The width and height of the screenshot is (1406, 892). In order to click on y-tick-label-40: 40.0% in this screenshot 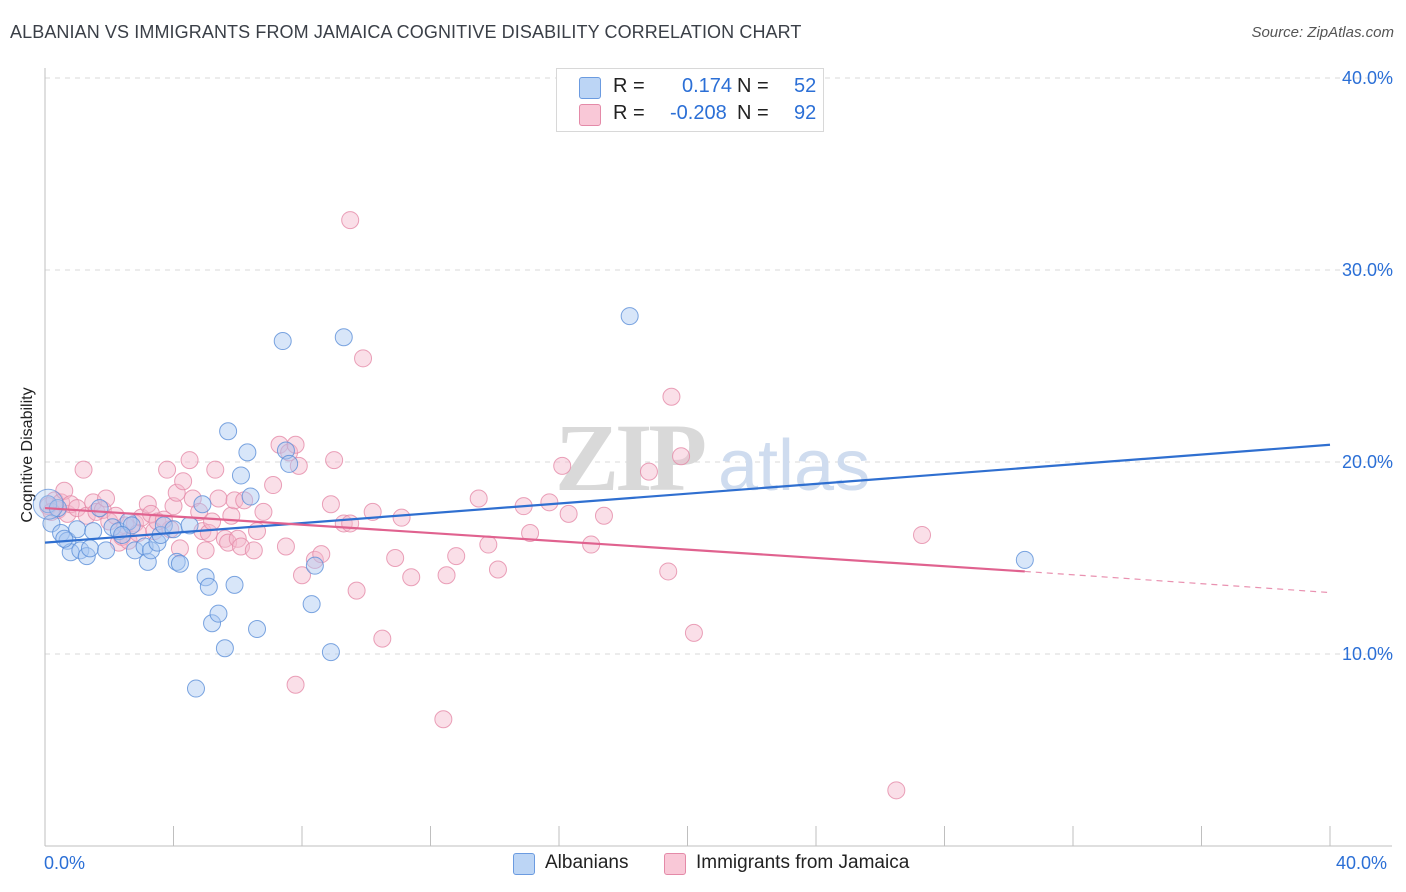, I will do `click(1367, 78)`.